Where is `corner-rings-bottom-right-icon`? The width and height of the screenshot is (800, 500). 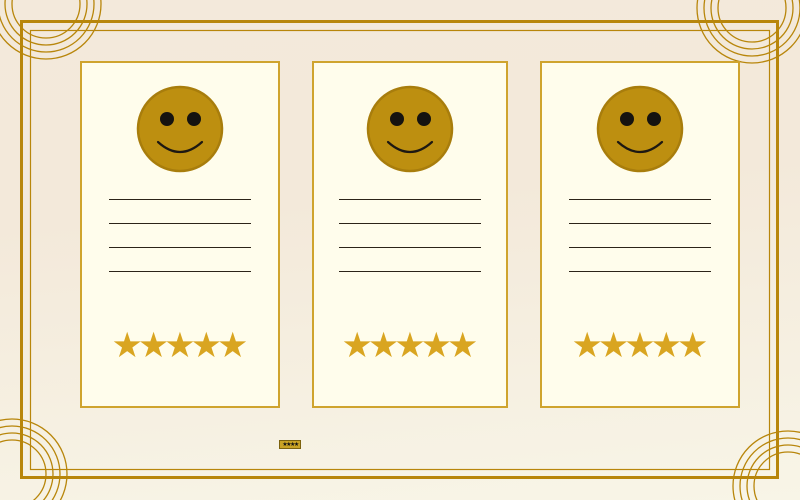 corner-rings-bottom-right-icon is located at coordinates (766, 465).